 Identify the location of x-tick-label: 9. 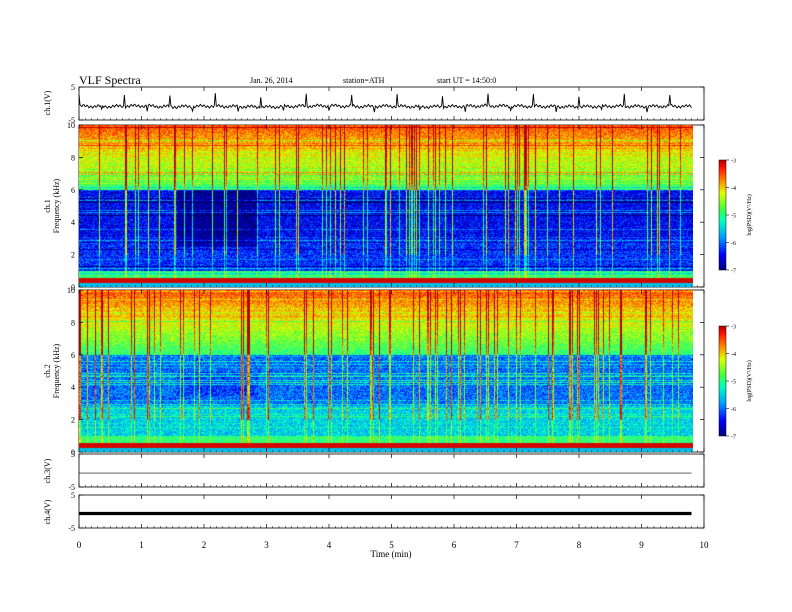
(641, 545).